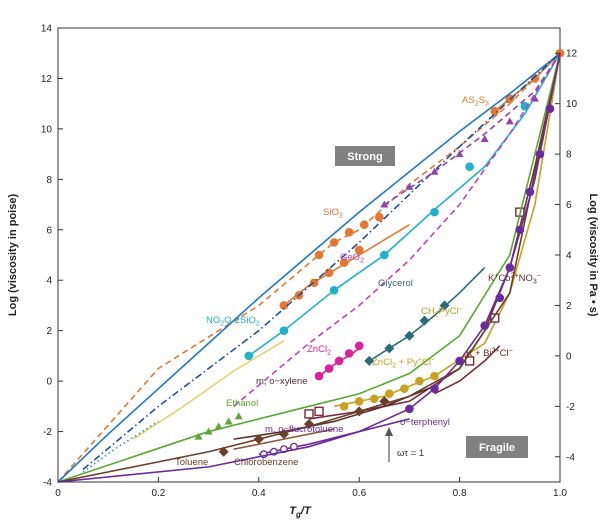 Image resolution: width=603 pixels, height=525 pixels. I want to click on omega-arrow-head, so click(389, 431).